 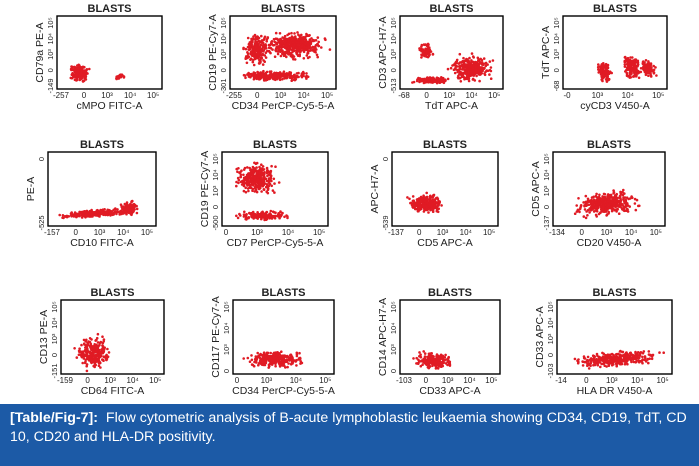 I want to click on y-axis-label: CD33 APC-A, so click(x=540, y=336).